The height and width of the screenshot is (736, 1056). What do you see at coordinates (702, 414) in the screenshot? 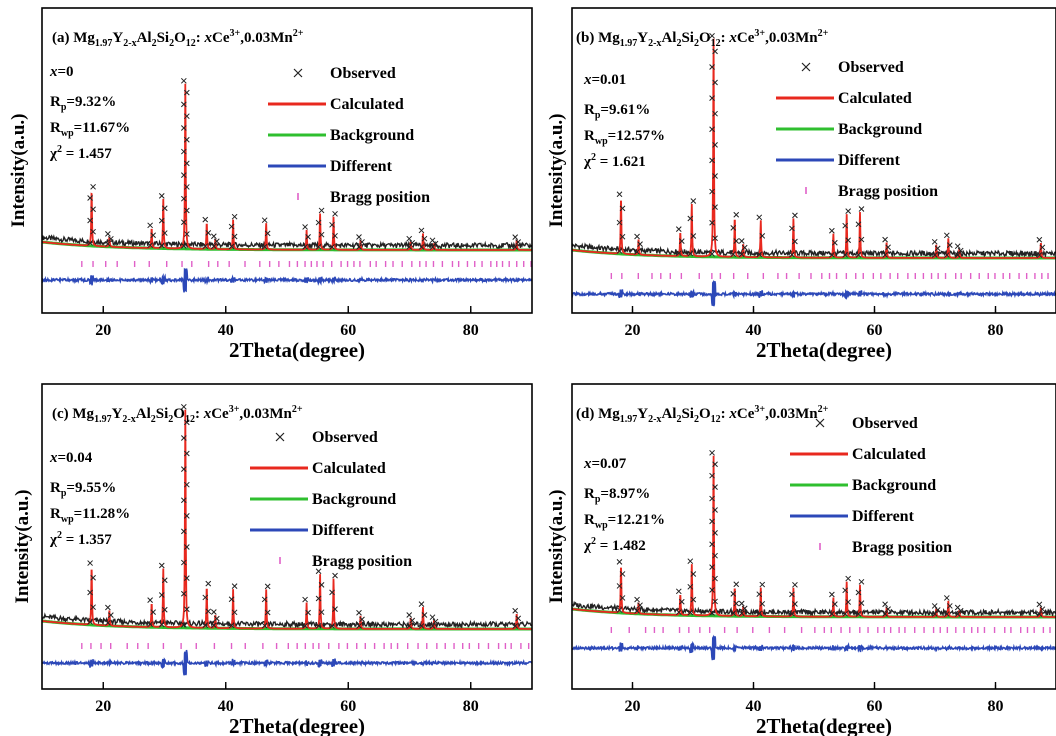
I see `panel-title: (d) Mg1.97Y2-xAl2Si2O12: xCe3+,0.03Mn2+` at bounding box center [702, 414].